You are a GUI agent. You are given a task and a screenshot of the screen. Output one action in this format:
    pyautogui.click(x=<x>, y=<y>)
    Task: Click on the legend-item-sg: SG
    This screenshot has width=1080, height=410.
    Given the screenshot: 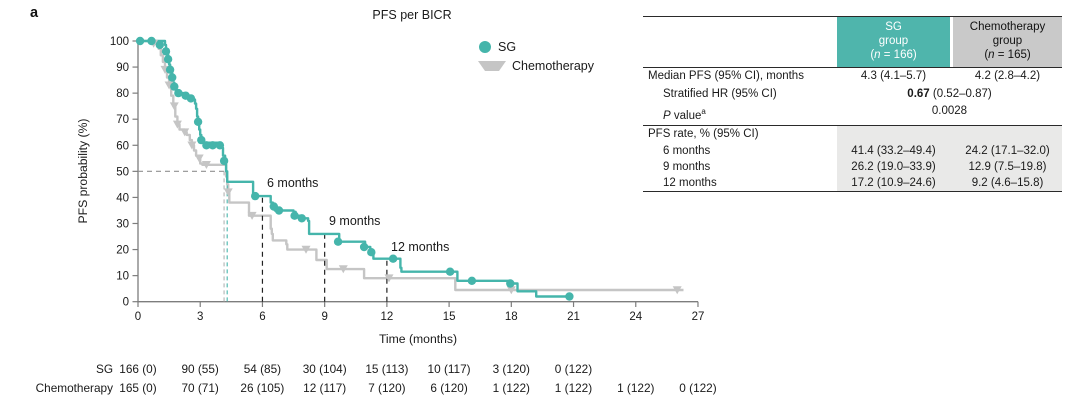 What is the action you would take?
    pyautogui.click(x=536, y=46)
    